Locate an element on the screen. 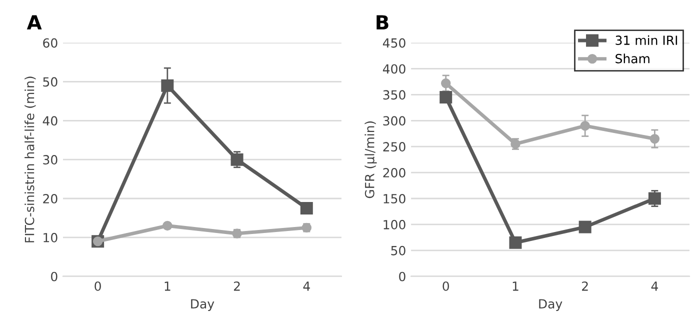 The width and height of the screenshot is (700, 329). y-tick-label: 200 is located at coordinates (394, 173).